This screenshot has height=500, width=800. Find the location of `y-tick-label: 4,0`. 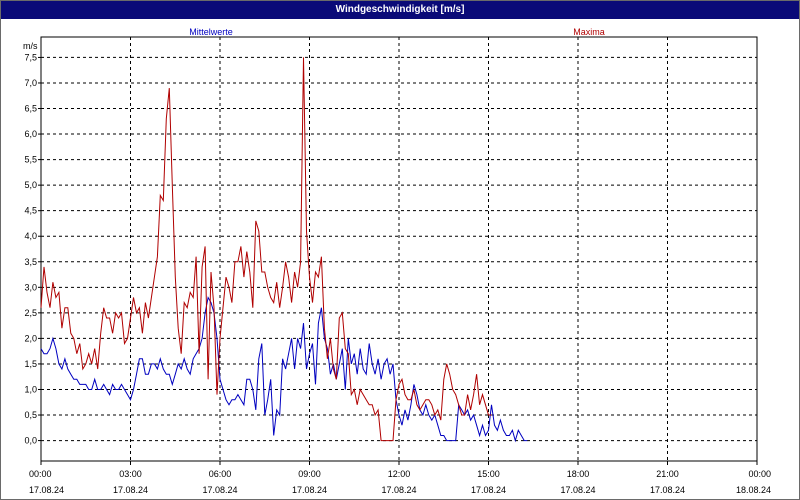

y-tick-label: 4,0 is located at coordinates (30, 236).